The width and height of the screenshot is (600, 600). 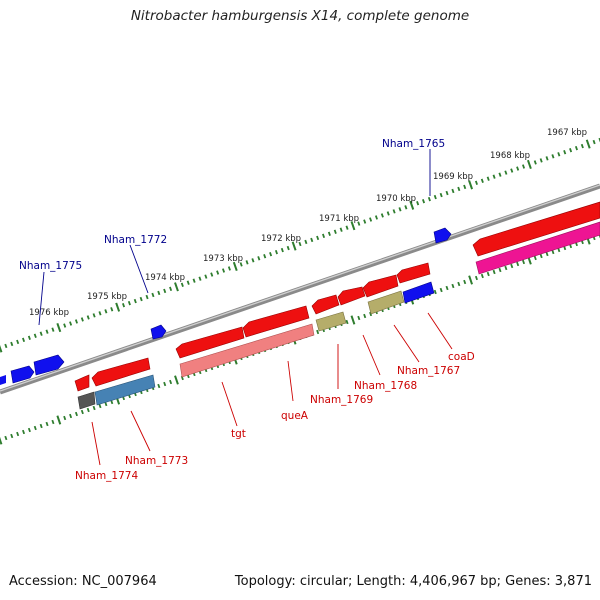 I want to click on label-nham-1767: Nham_1767, so click(x=428, y=371).